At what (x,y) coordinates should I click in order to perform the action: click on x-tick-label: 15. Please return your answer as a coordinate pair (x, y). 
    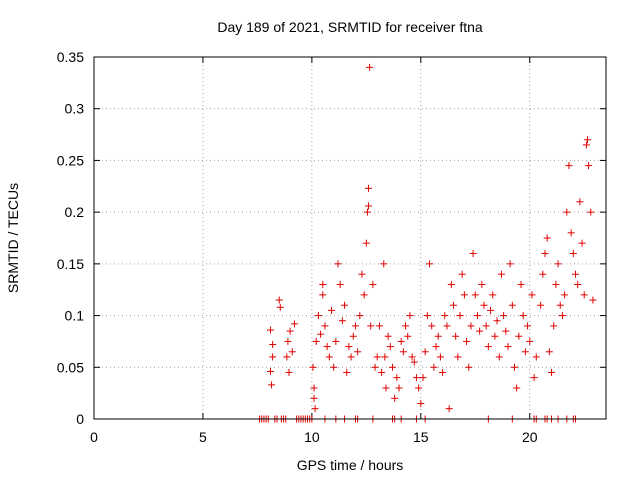
    Looking at the image, I should click on (421, 437).